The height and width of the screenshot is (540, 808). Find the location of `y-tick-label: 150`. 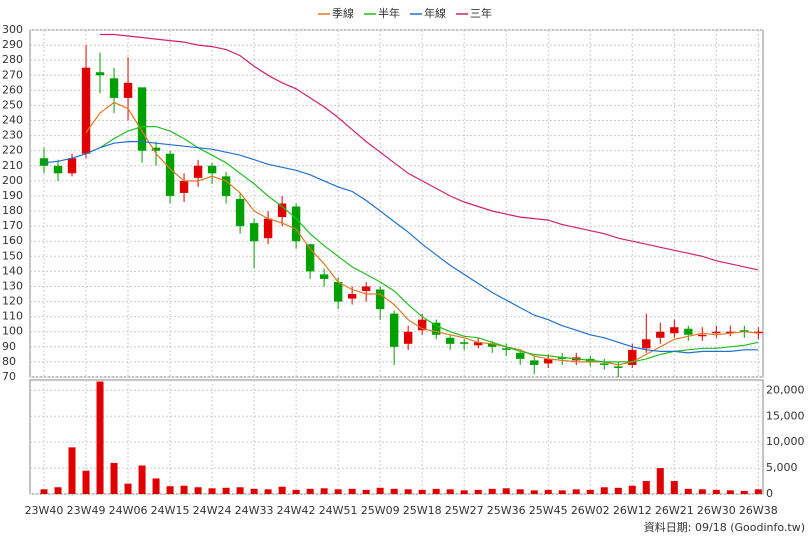

y-tick-label: 150 is located at coordinates (12, 255).